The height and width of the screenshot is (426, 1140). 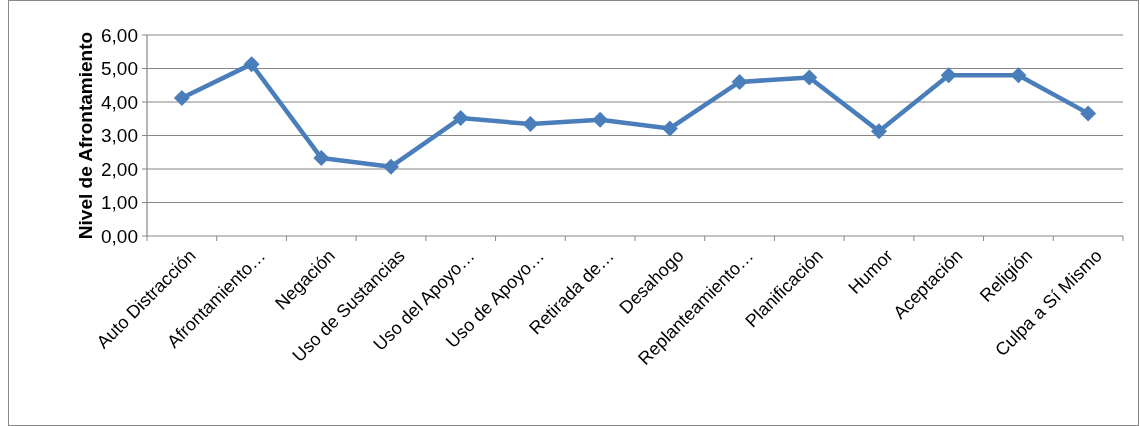 What do you see at coordinates (85, 135) in the screenshot?
I see `y-axis-title: Nivel de Afrontamiento` at bounding box center [85, 135].